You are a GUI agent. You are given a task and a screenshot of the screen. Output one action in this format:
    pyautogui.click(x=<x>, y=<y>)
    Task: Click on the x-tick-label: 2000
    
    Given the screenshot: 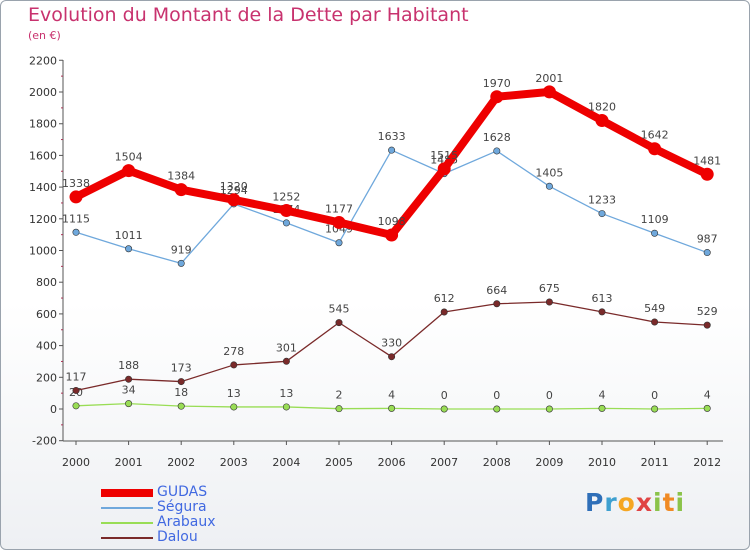 What is the action you would take?
    pyautogui.click(x=76, y=462)
    